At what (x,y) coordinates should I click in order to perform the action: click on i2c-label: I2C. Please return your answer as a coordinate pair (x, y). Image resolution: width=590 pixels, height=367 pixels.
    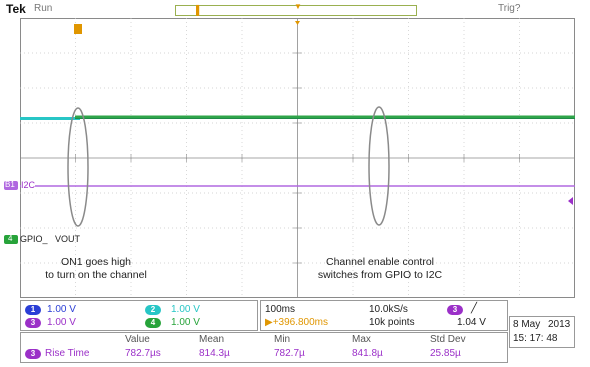
    Looking at the image, I should click on (28, 185).